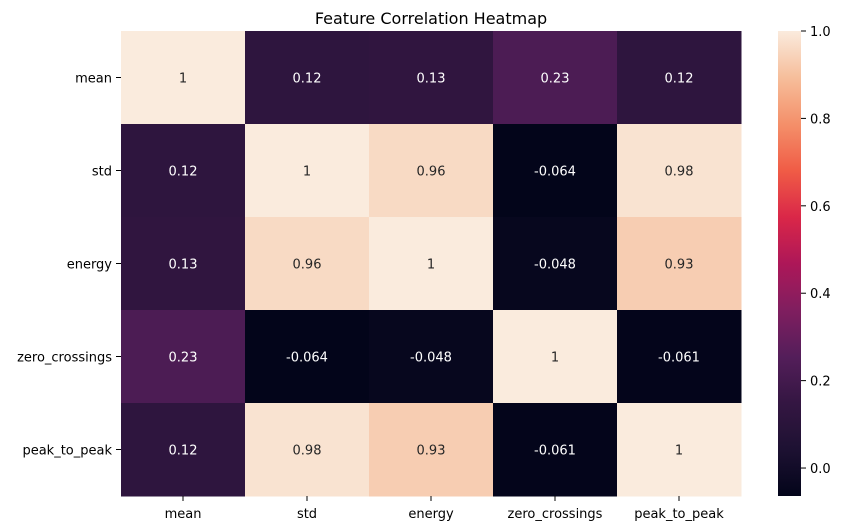 This screenshot has width=844, height=528. I want to click on x-tick-label: mean, so click(183, 514).